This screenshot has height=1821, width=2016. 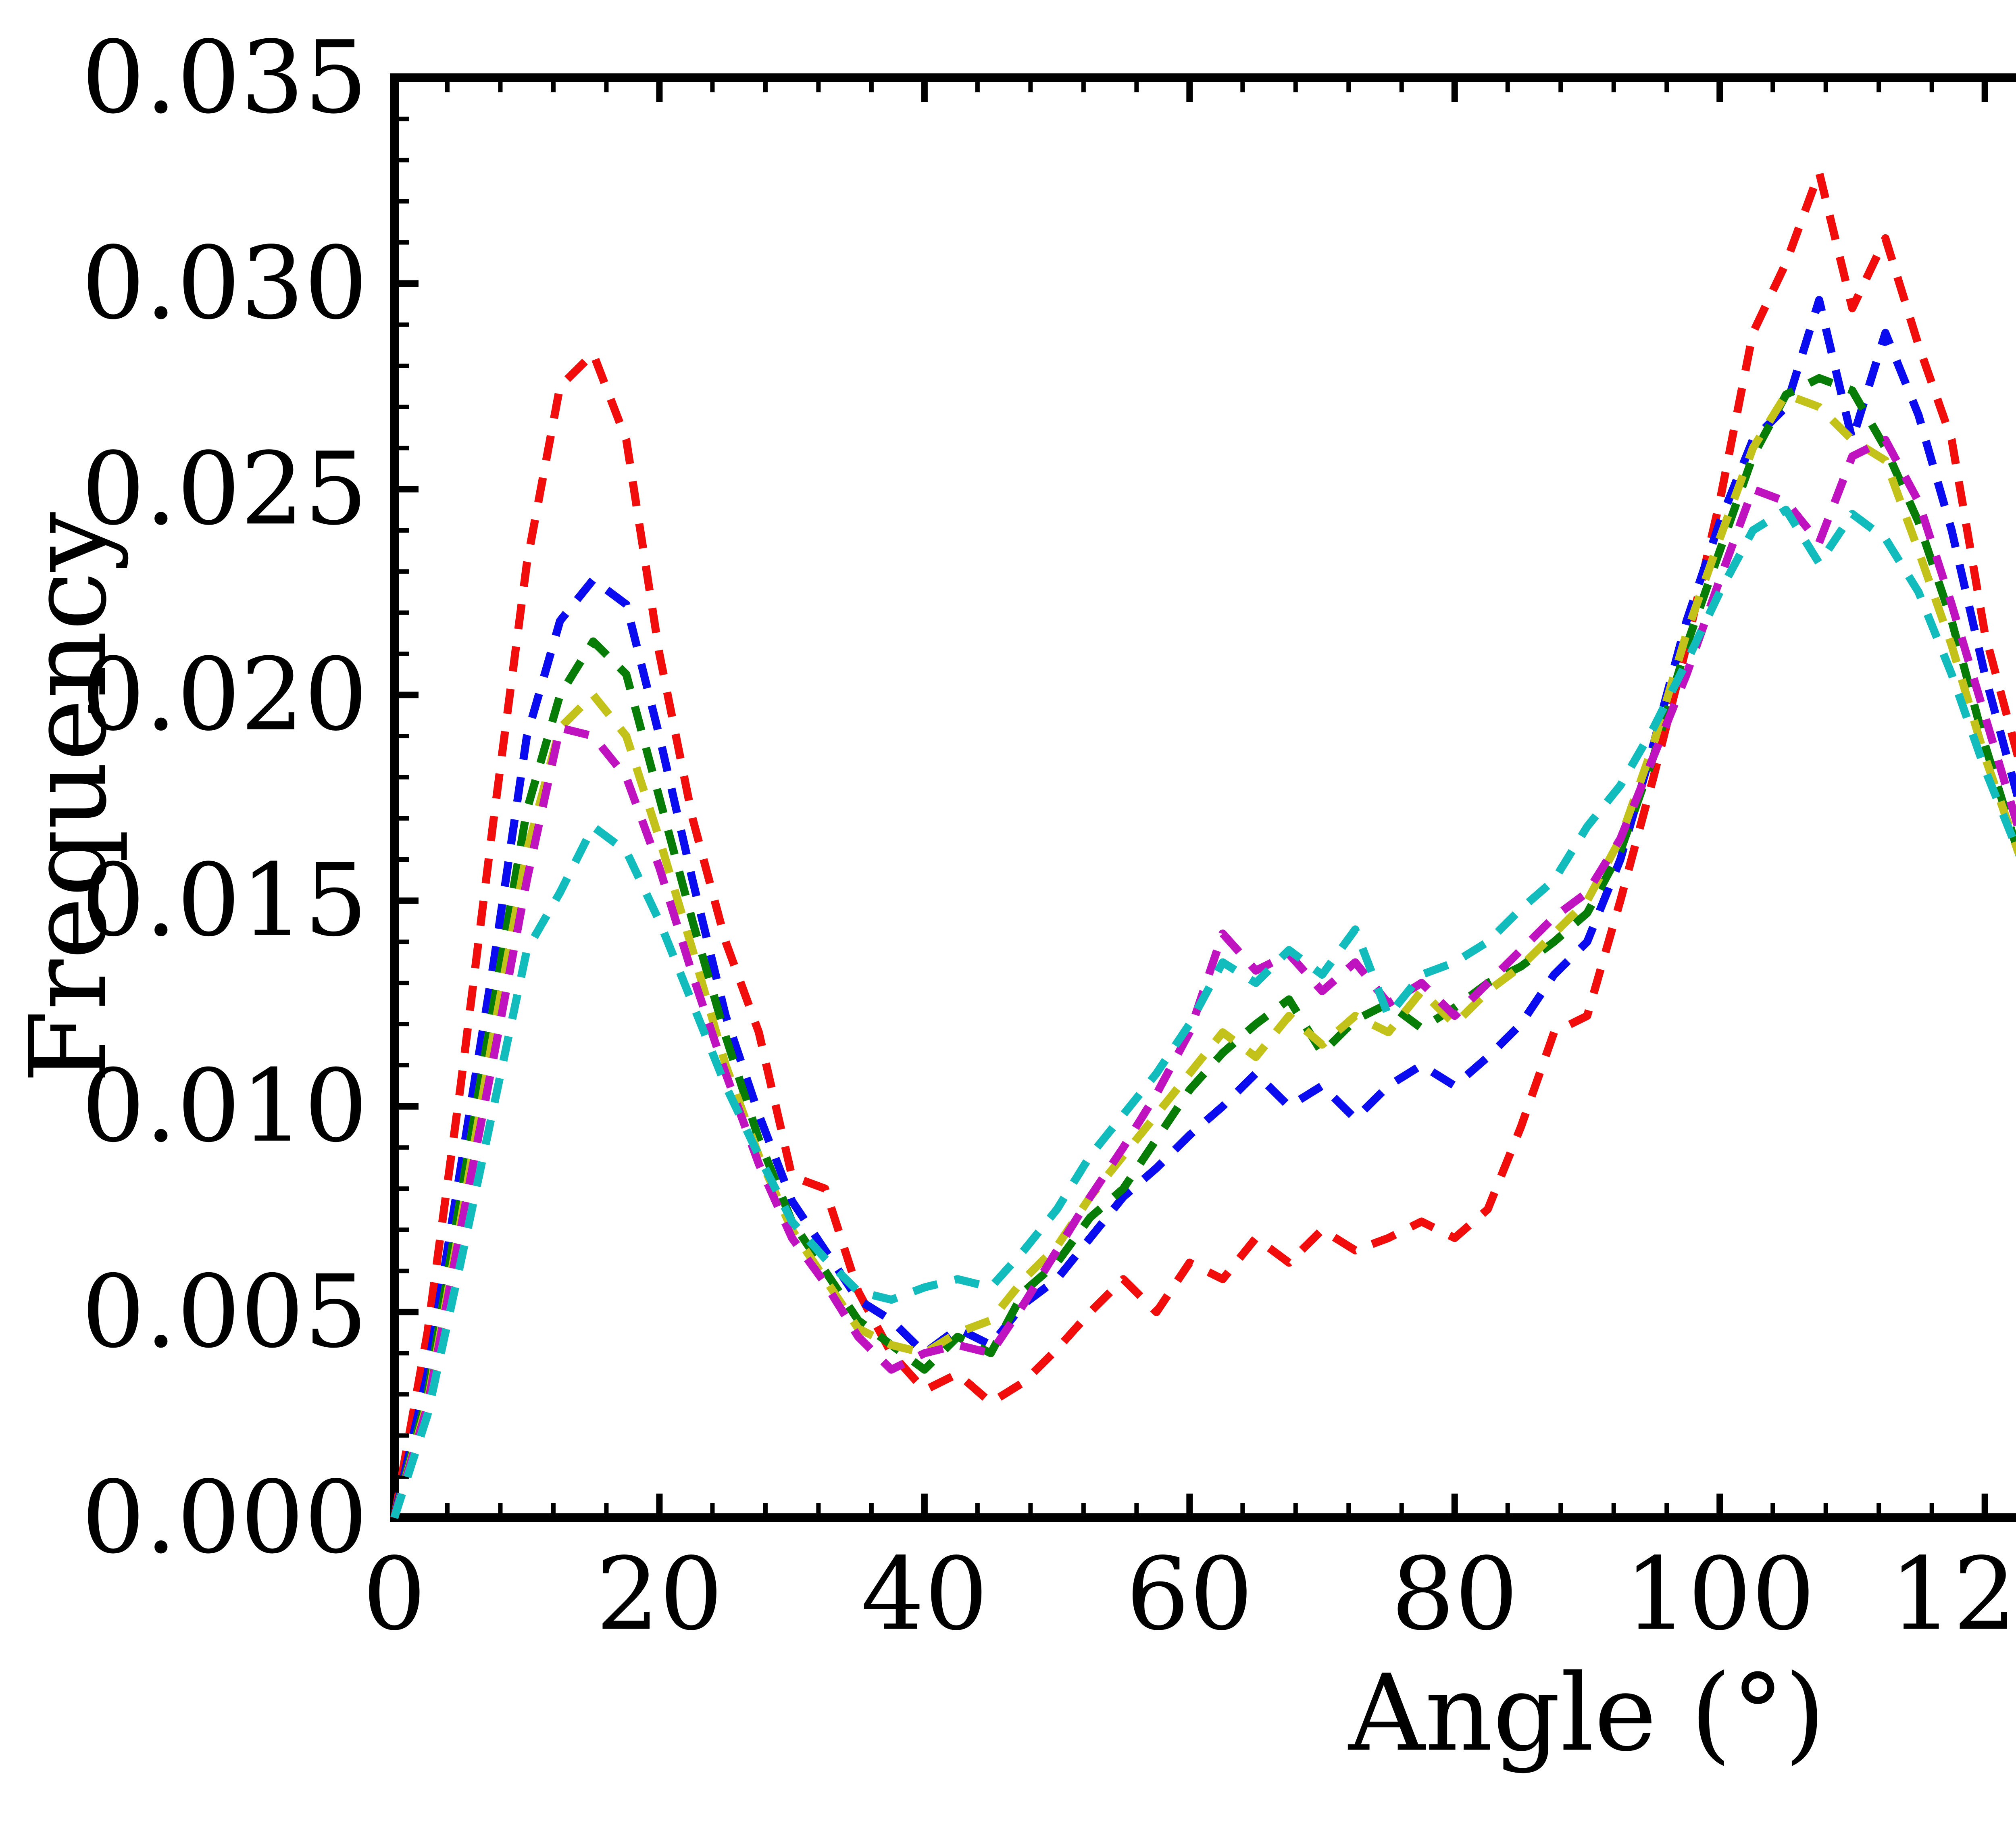 I want to click on y-tick-label: 0.025, so click(x=224, y=489).